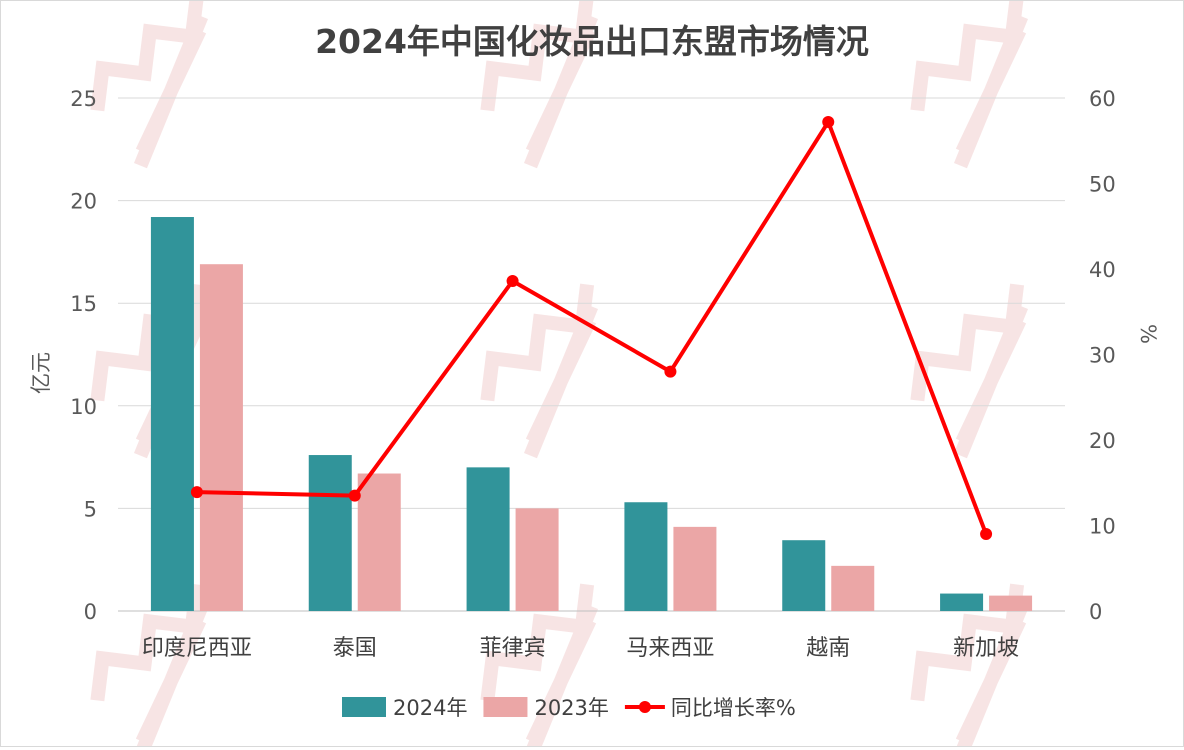 The height and width of the screenshot is (750, 1184). What do you see at coordinates (1102, 356) in the screenshot?
I see `y2-tick-label: 30` at bounding box center [1102, 356].